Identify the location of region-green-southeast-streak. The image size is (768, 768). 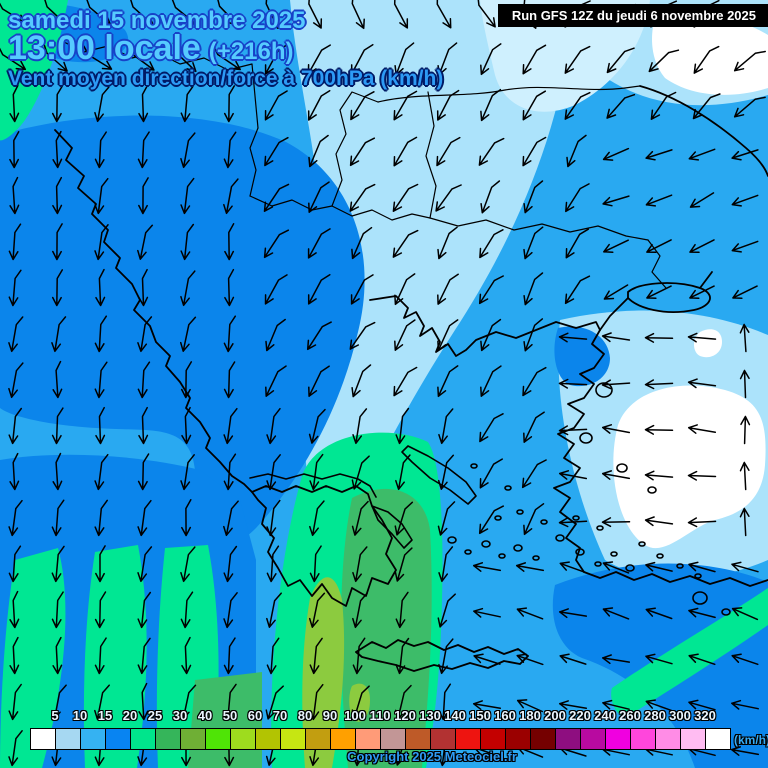
(689, 652).